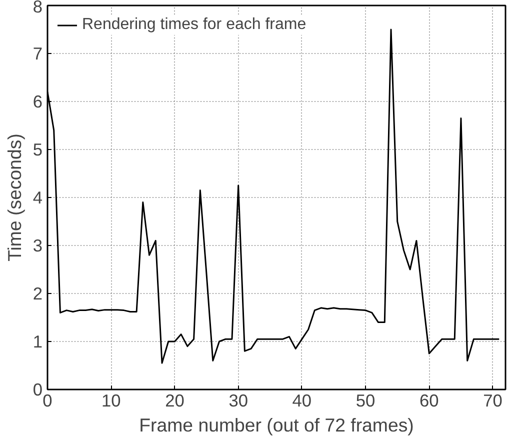  What do you see at coordinates (37, 342) in the screenshot?
I see `y-tick-label: 1` at bounding box center [37, 342].